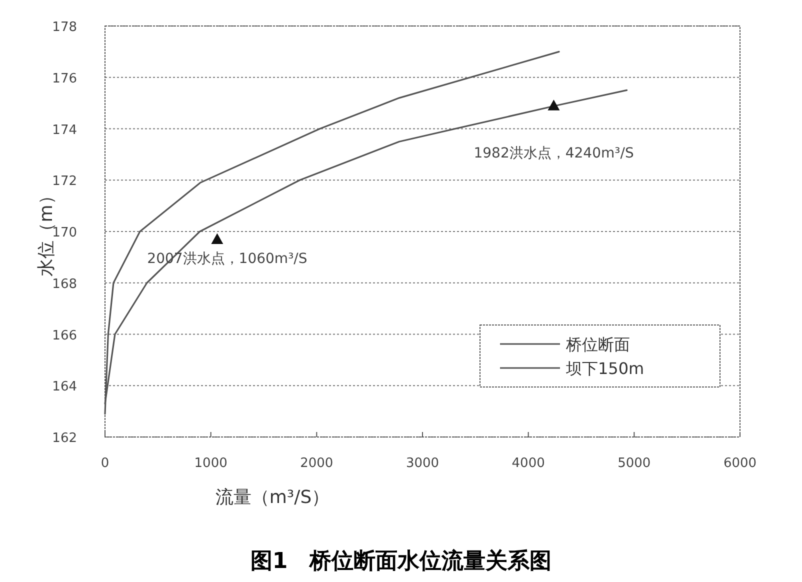  I want to click on x-tick-label: 2000, so click(317, 463).